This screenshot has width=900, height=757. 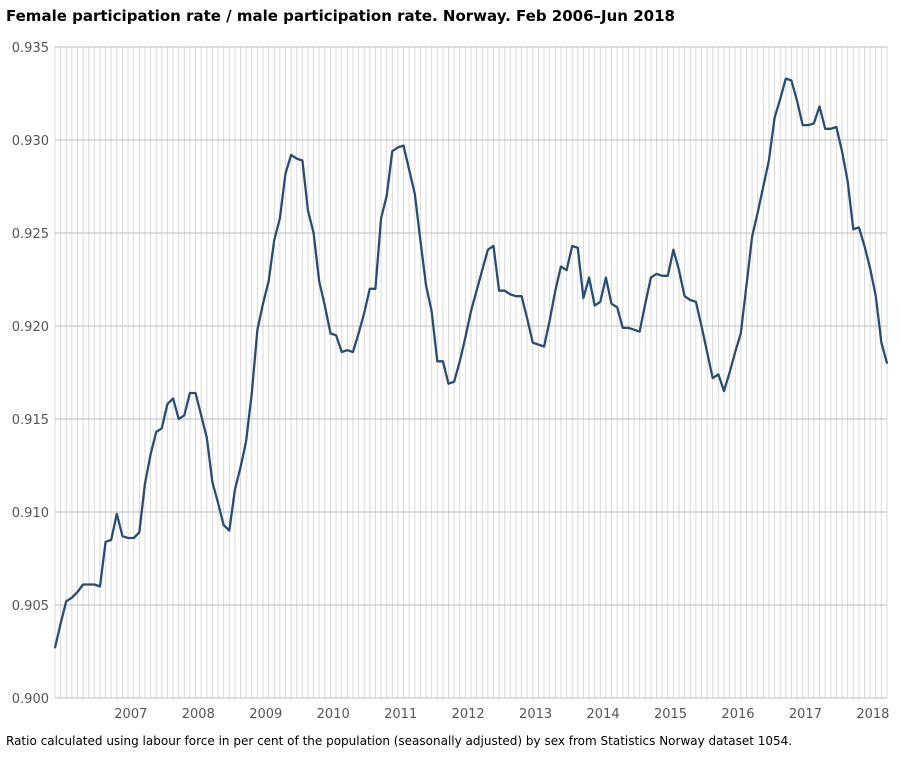 I want to click on x-tick-label: 2011, so click(x=400, y=714).